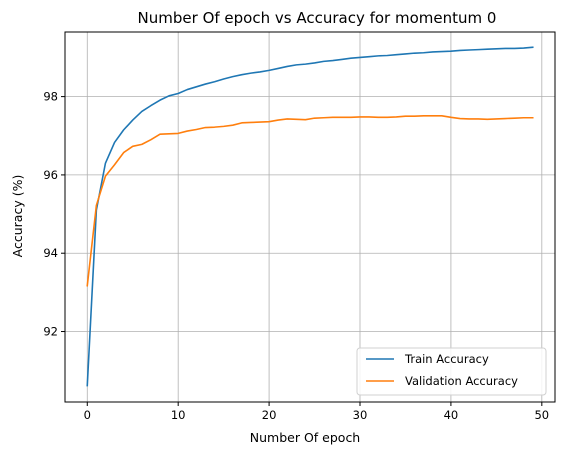 This screenshot has width=563, height=455. What do you see at coordinates (451, 415) in the screenshot?
I see `x-tick-label: 40` at bounding box center [451, 415].